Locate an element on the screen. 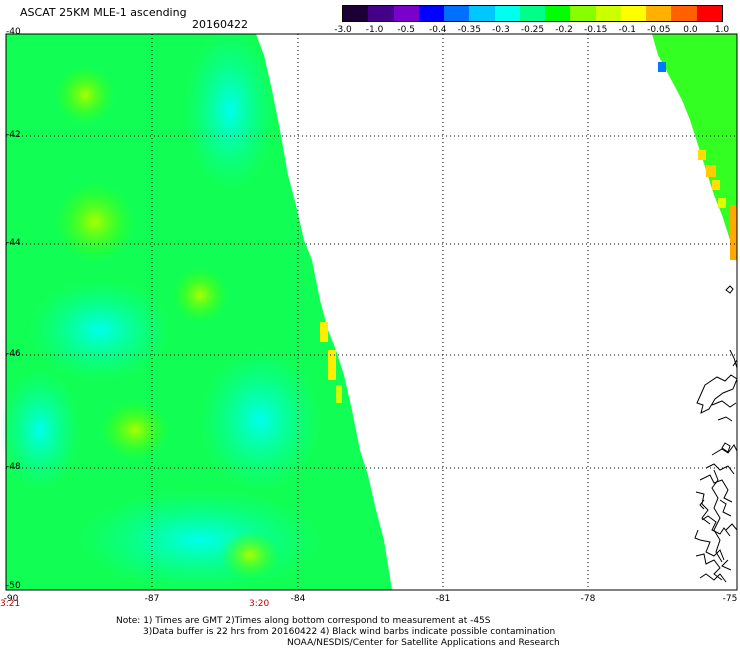 Image resolution: width=740 pixels, height=650 pixels. colorbar-tick-label: -0.2 is located at coordinates (564, 30).